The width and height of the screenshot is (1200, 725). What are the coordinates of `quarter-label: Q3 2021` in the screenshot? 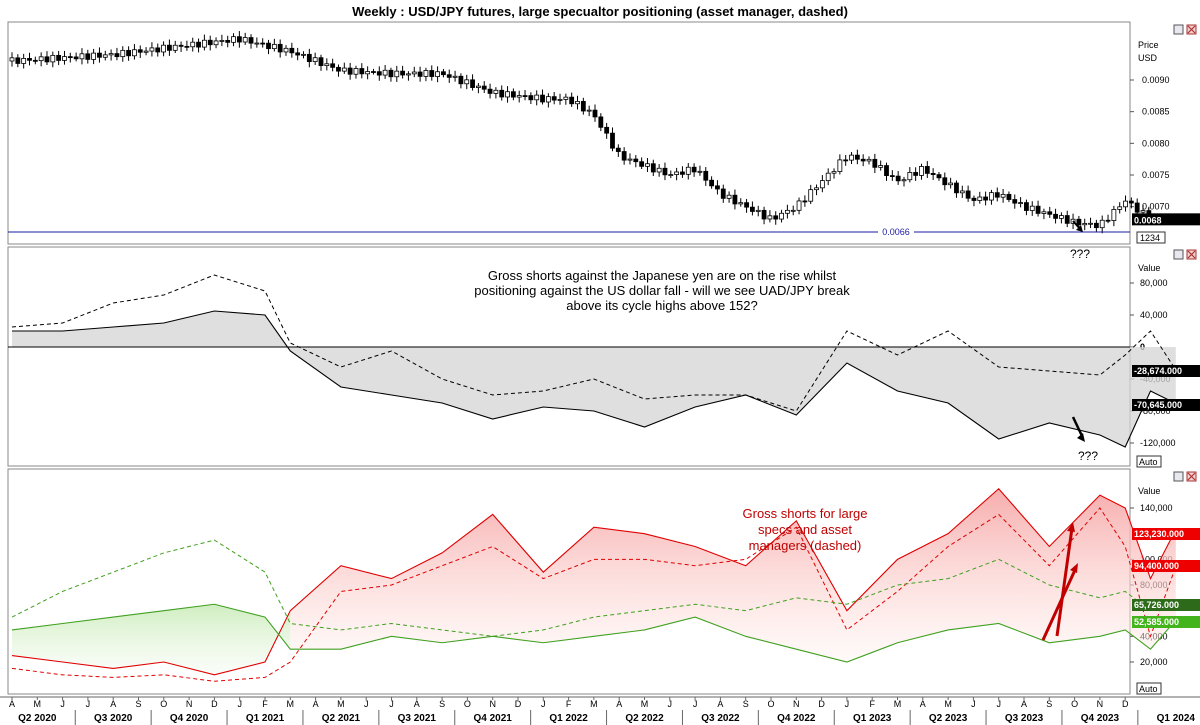 It's located at (417, 718).